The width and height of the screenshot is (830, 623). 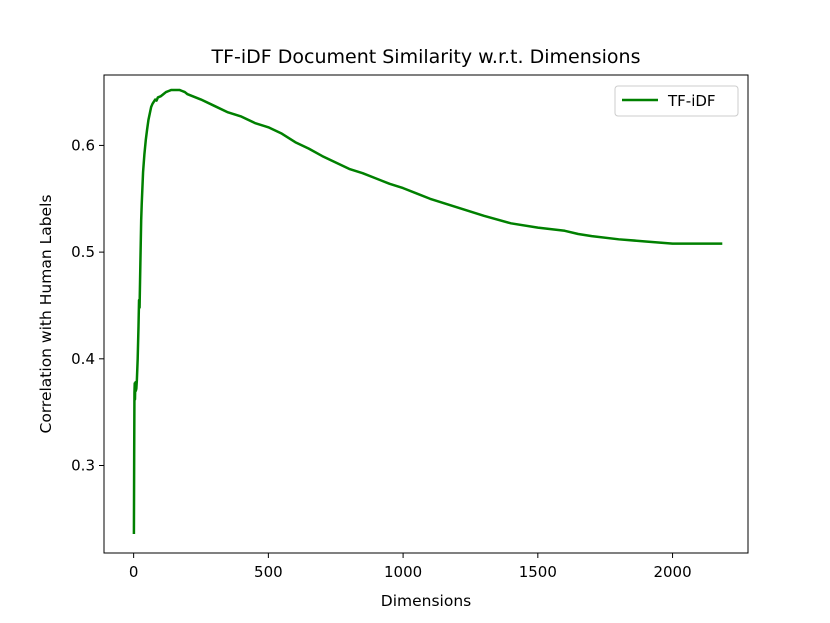 What do you see at coordinates (672, 572) in the screenshot?
I see `x-tick-label: 2000` at bounding box center [672, 572].